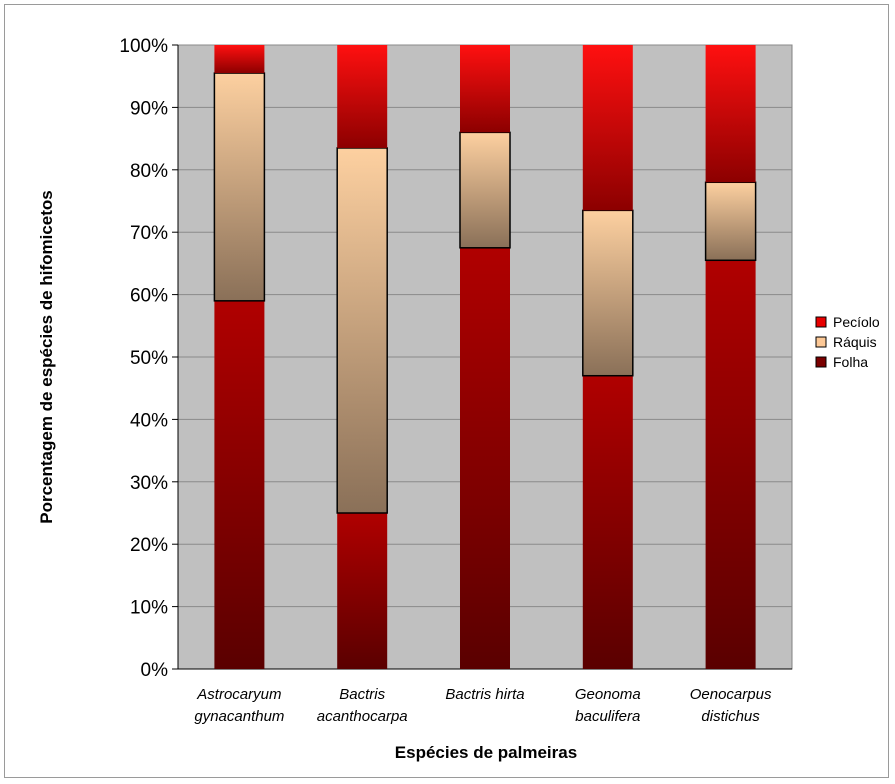 Image resolution: width=895 pixels, height=784 pixels. What do you see at coordinates (149, 483) in the screenshot?
I see `y-tick-label: 30%` at bounding box center [149, 483].